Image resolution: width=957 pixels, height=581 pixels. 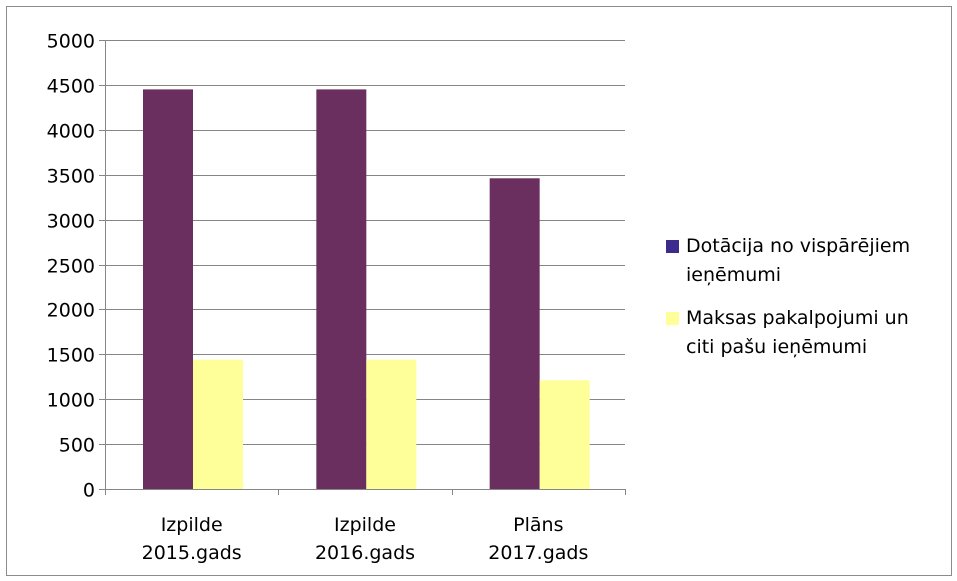 What do you see at coordinates (77, 446) in the screenshot?
I see `y-tick-label: 500` at bounding box center [77, 446].